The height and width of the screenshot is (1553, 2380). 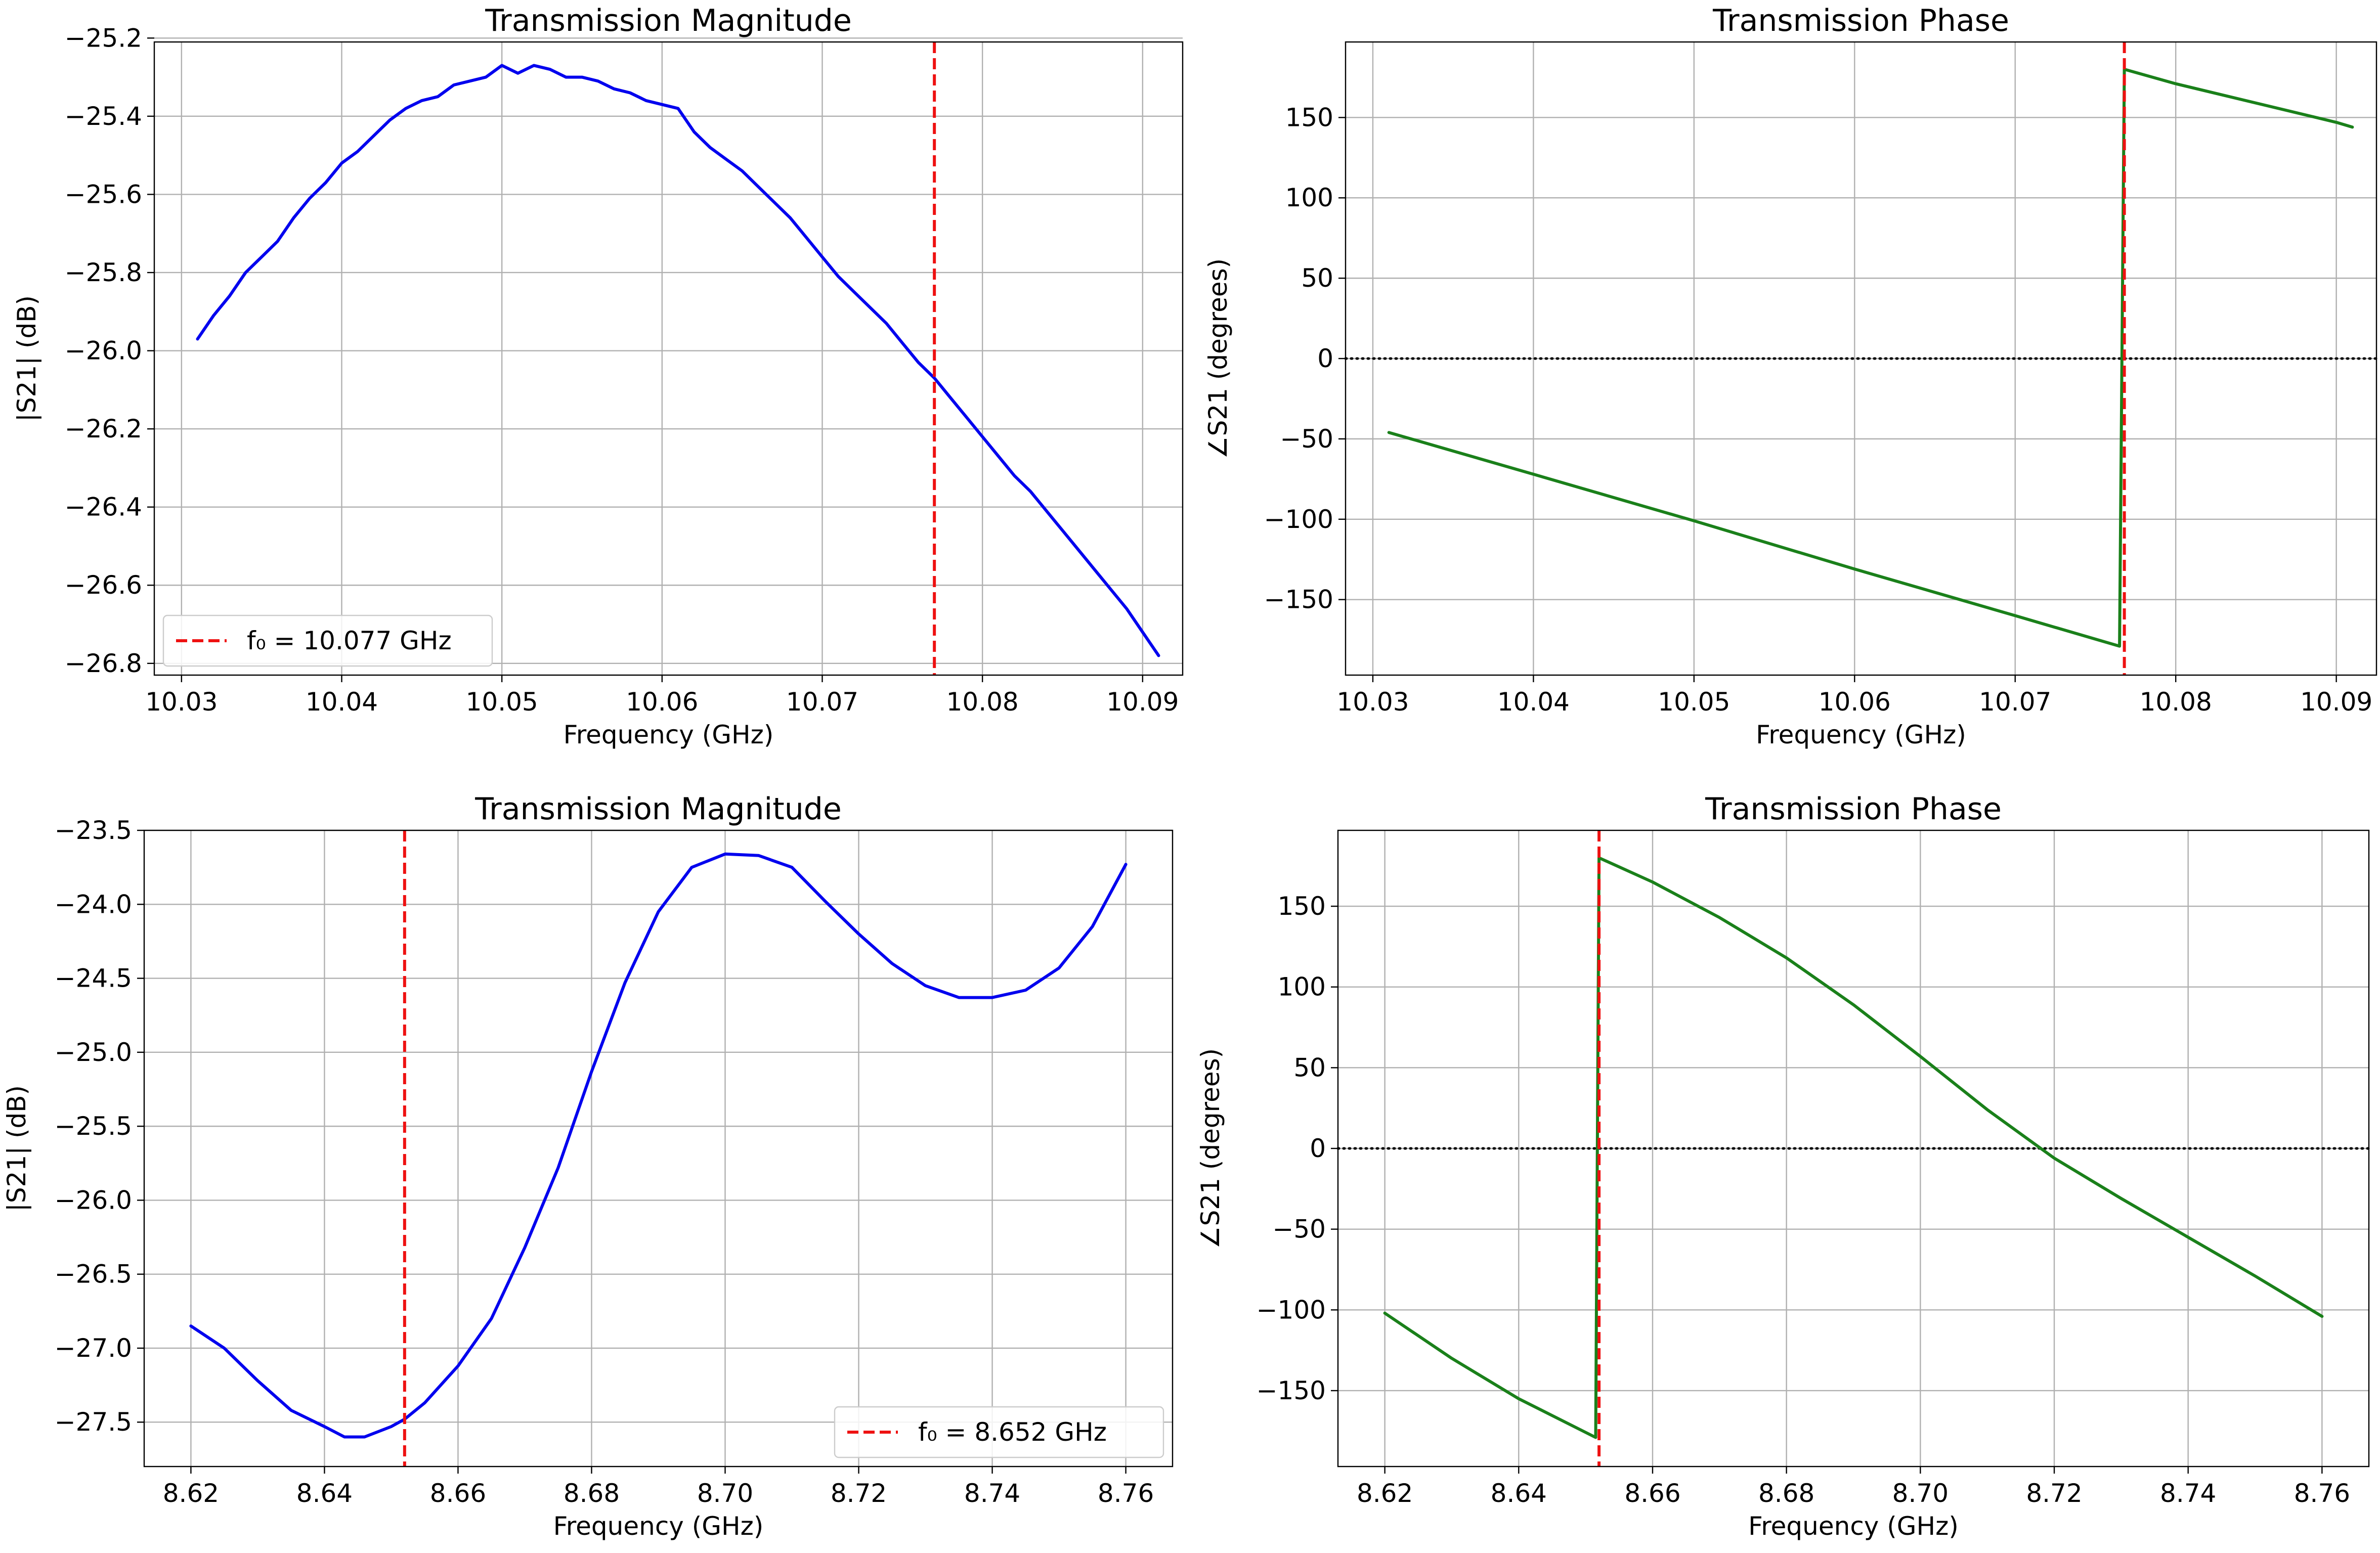 What do you see at coordinates (94, 830) in the screenshot?
I see `y-tick-label: −23.5` at bounding box center [94, 830].